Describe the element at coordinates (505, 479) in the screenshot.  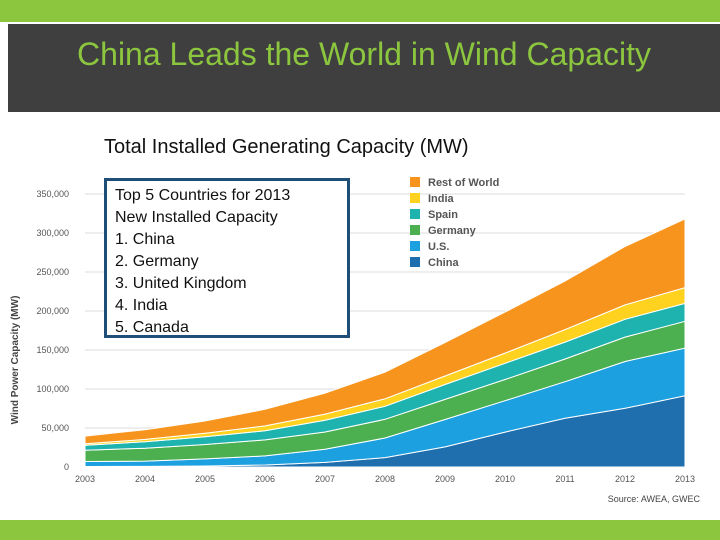
I see `x-tick-label: 2010` at that location.